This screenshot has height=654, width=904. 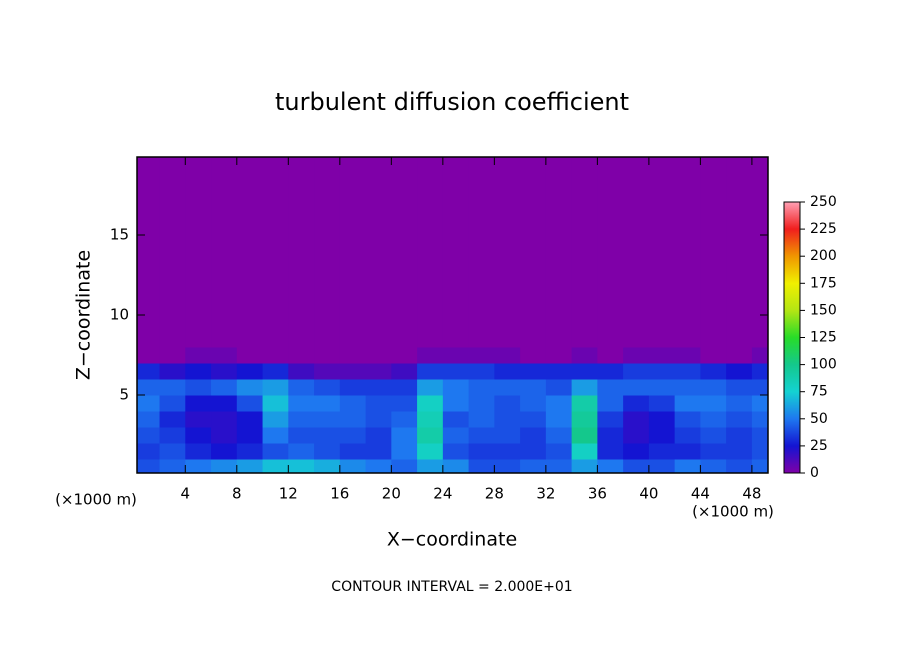 I want to click on chart-title: turbulent diffusion coefficient, so click(x=452, y=102).